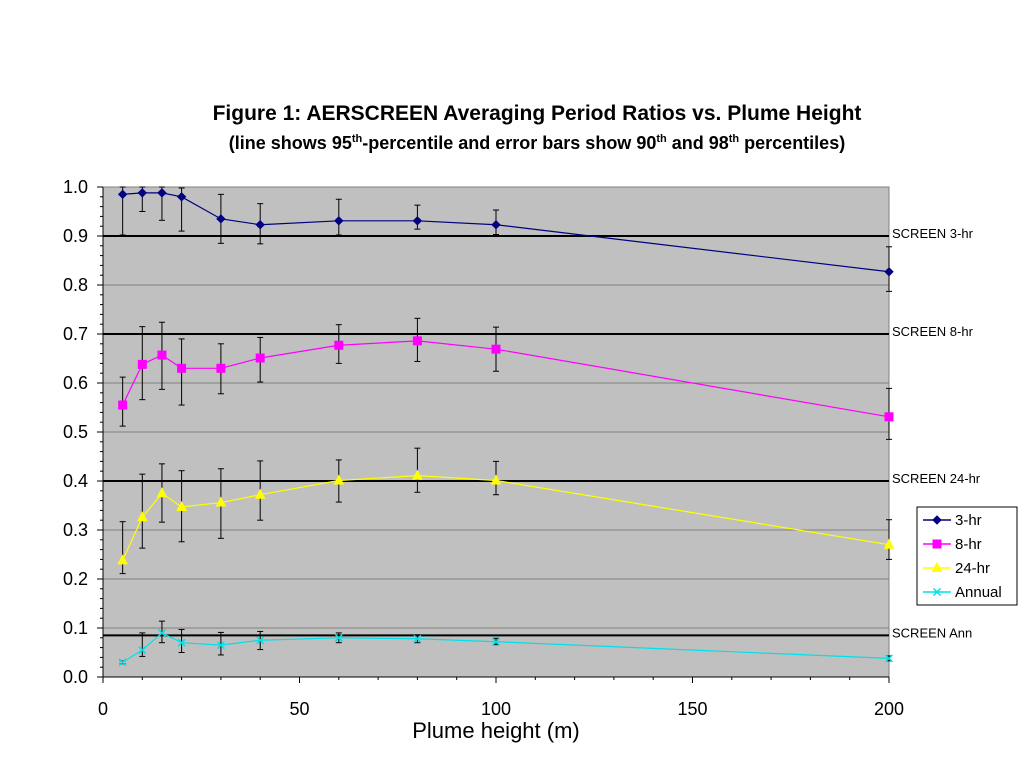  What do you see at coordinates (968, 544) in the screenshot?
I see `legend-label: 8-hr` at bounding box center [968, 544].